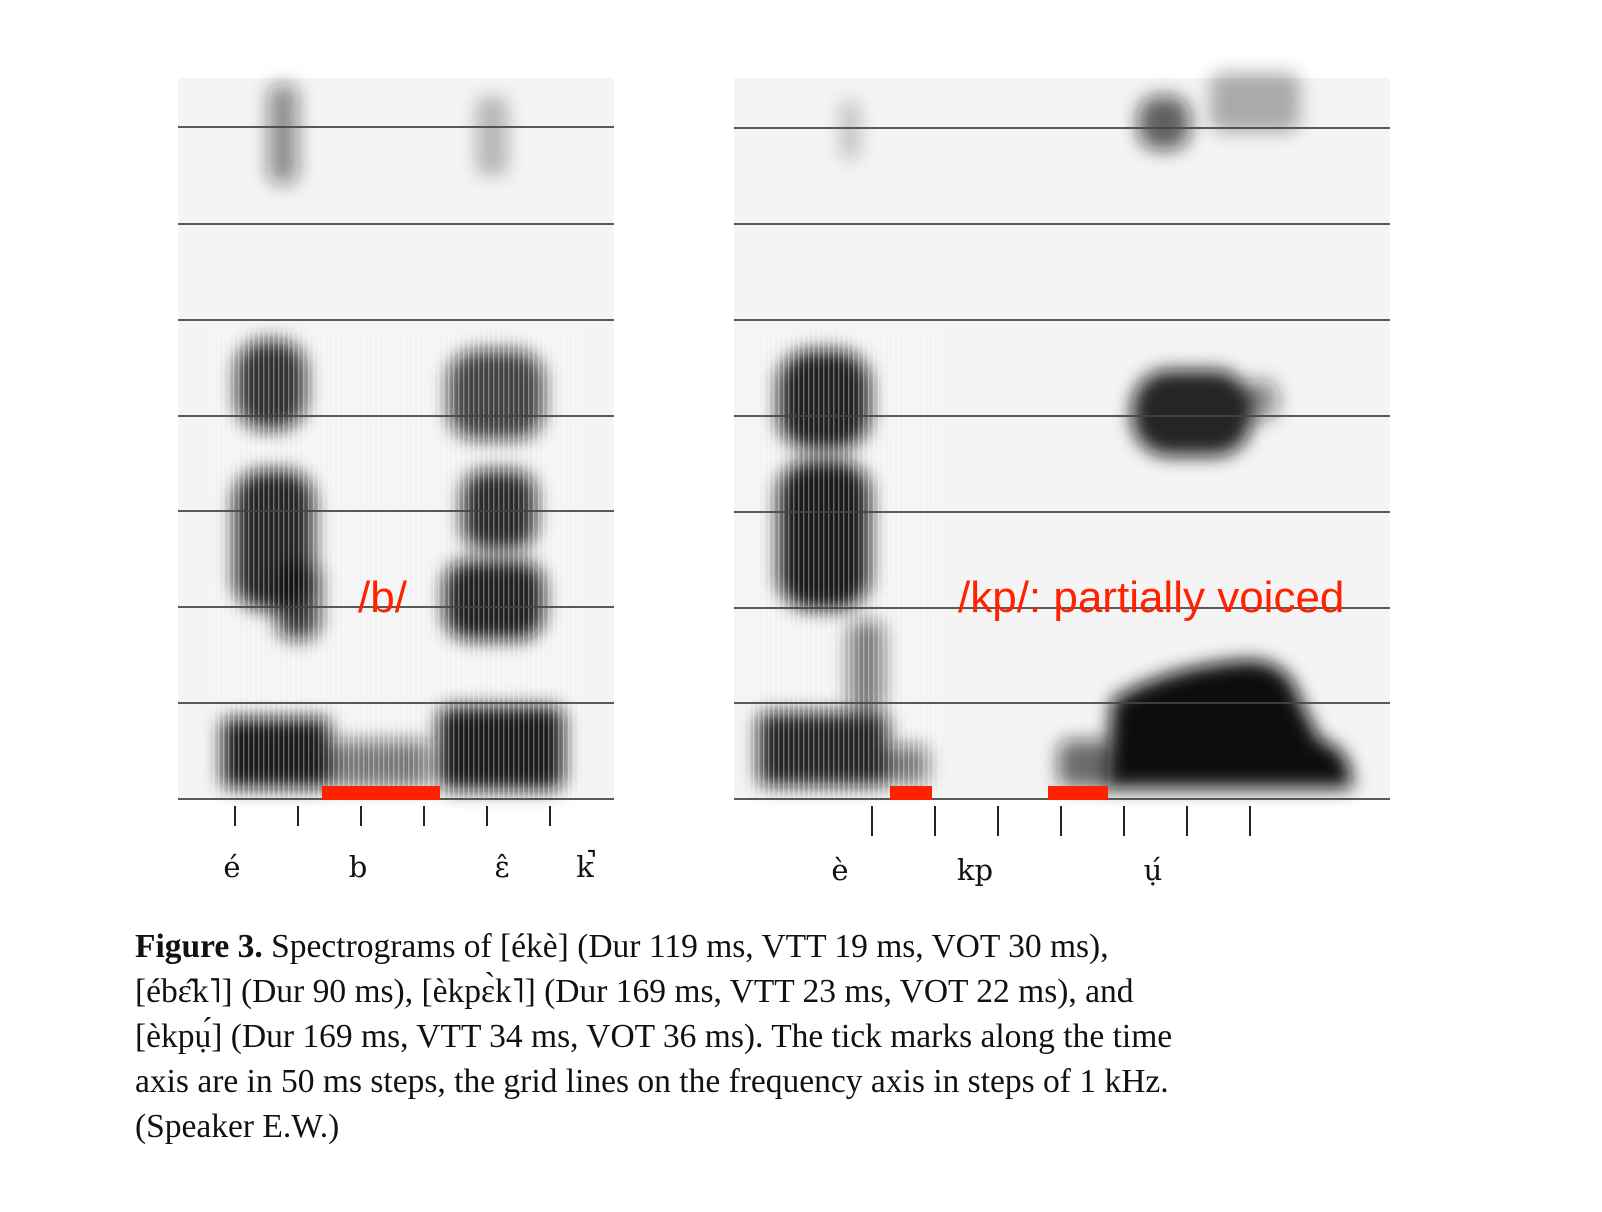 The width and height of the screenshot is (1602, 1212). What do you see at coordinates (586, 866) in the screenshot?
I see `phone-label-left-4: k̚` at bounding box center [586, 866].